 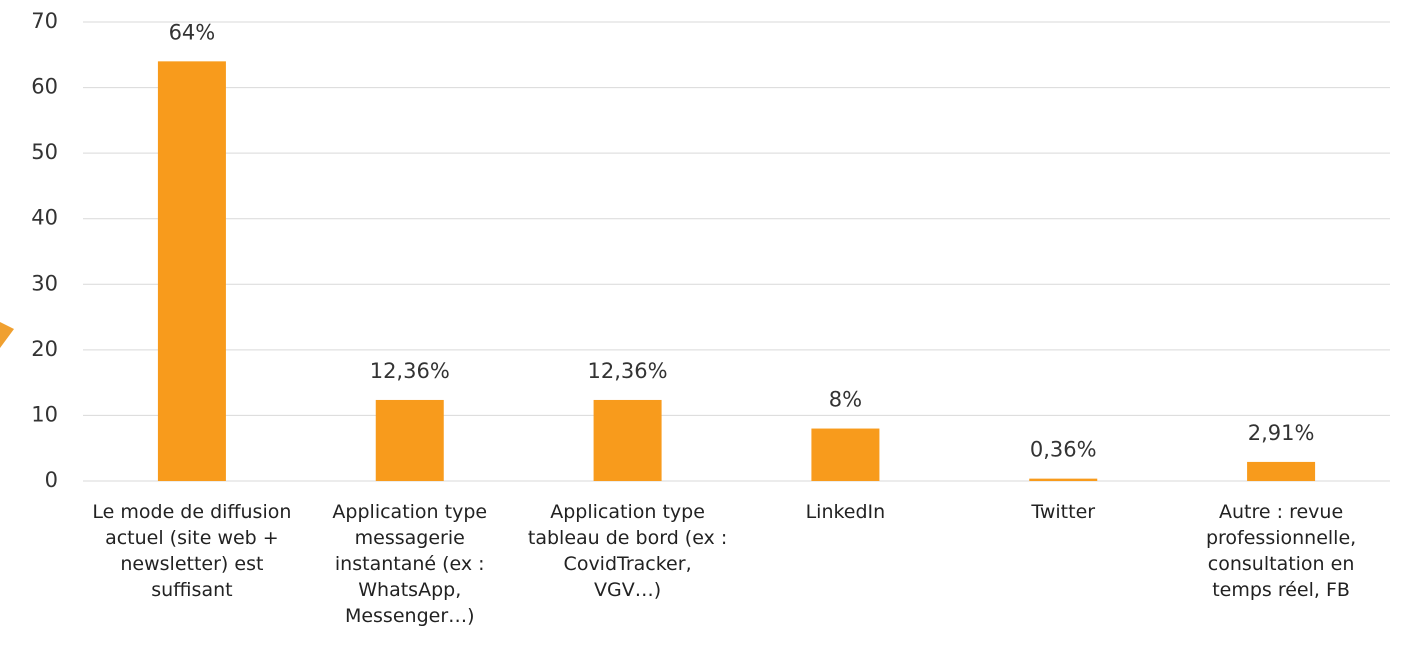 I want to click on x-tick-label: LinkedIn, so click(x=845, y=512).